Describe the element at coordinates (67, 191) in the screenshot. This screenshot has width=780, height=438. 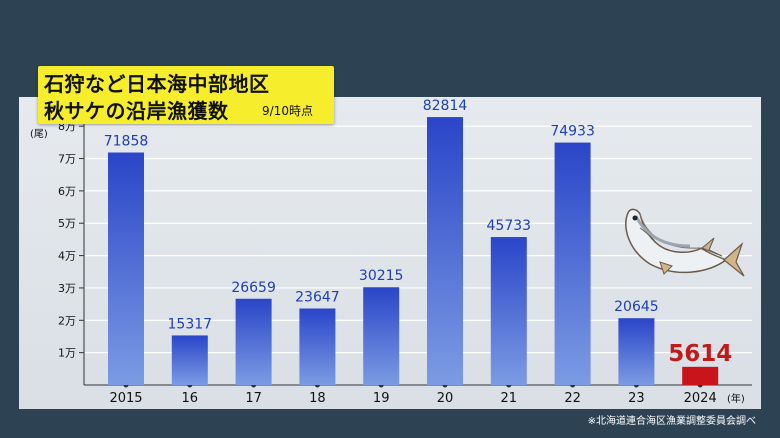
I see `y-tick-label: 6万` at that location.